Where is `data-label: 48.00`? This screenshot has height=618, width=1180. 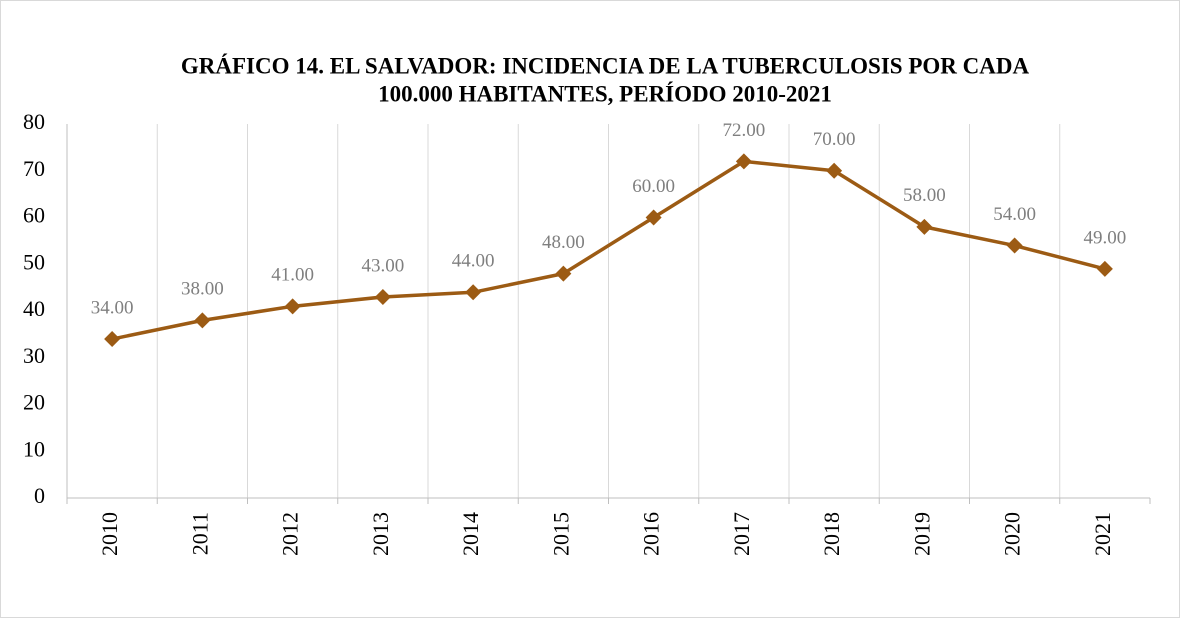
data-label: 48.00 is located at coordinates (563, 242).